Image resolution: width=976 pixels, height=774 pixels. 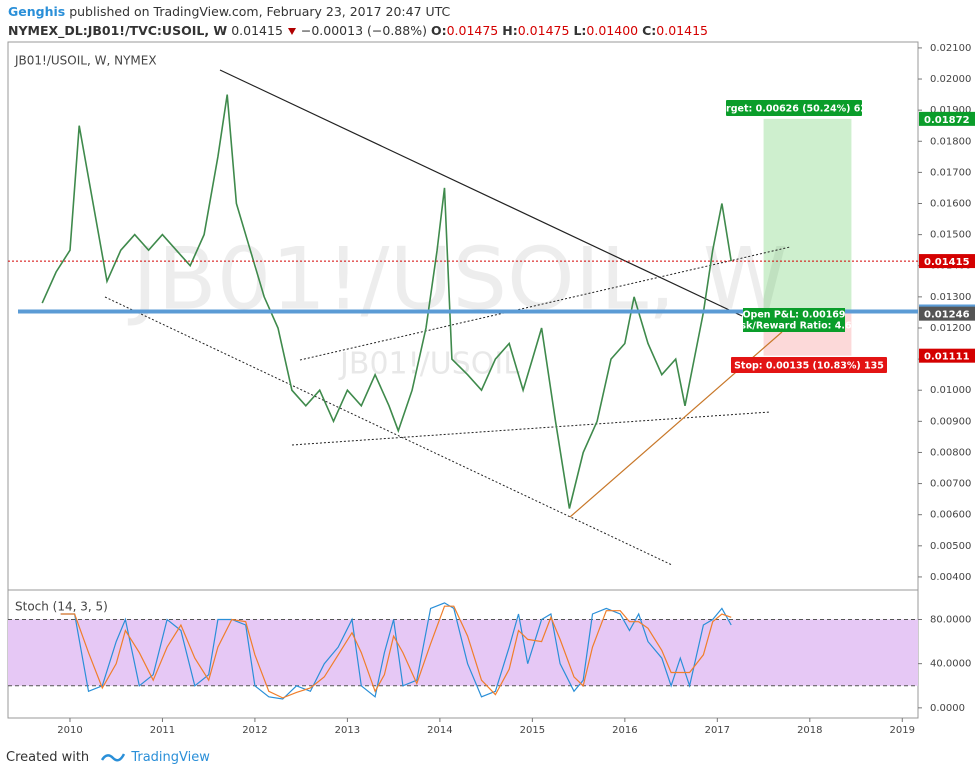 I want to click on y-tick-label: 0.00800, so click(x=950, y=452).